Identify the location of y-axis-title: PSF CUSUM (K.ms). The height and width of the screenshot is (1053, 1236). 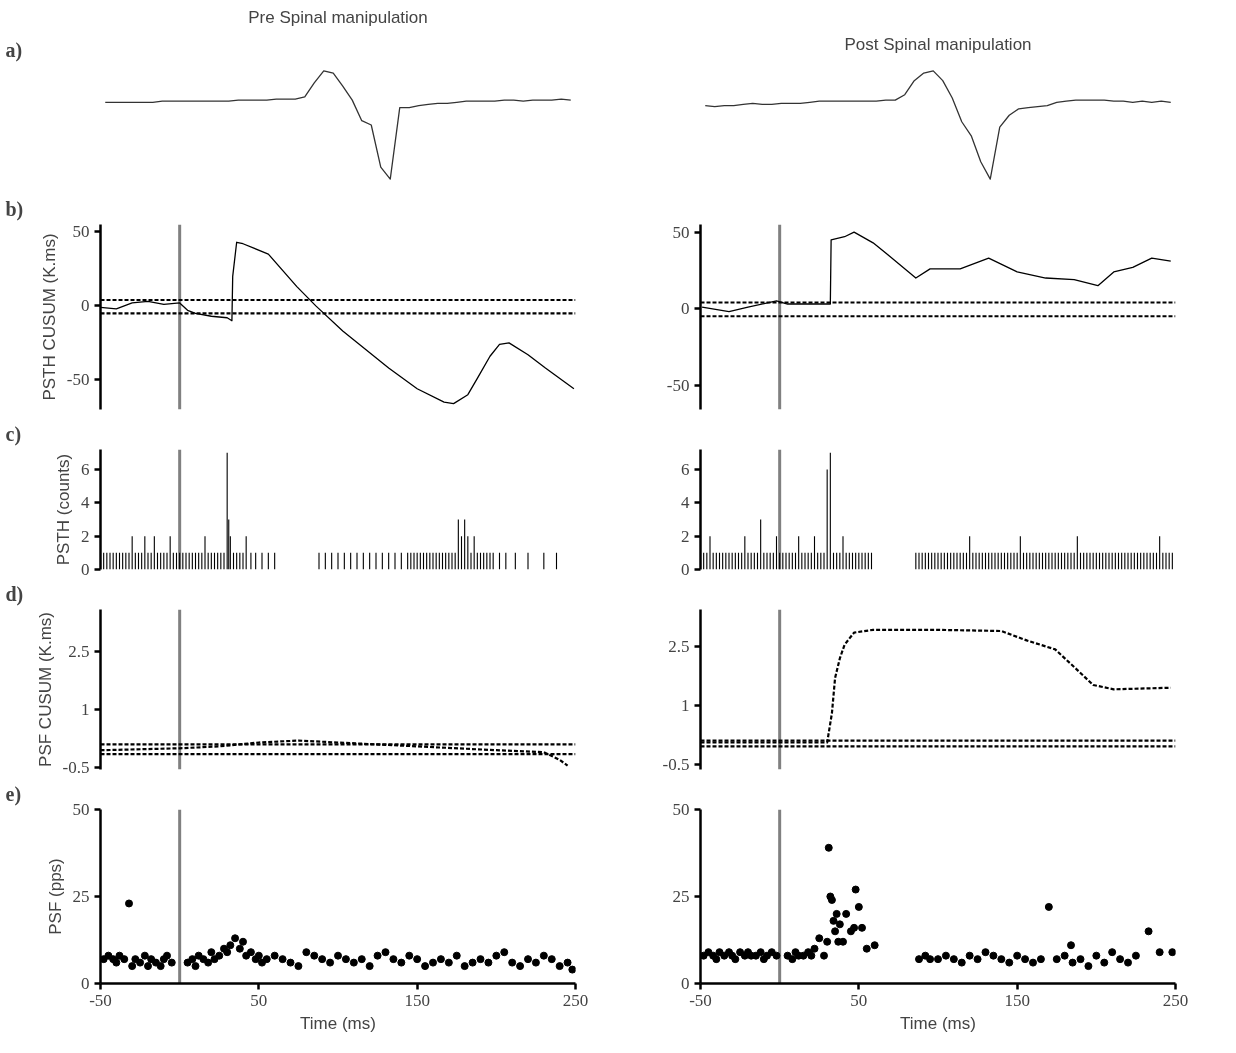
(45, 689).